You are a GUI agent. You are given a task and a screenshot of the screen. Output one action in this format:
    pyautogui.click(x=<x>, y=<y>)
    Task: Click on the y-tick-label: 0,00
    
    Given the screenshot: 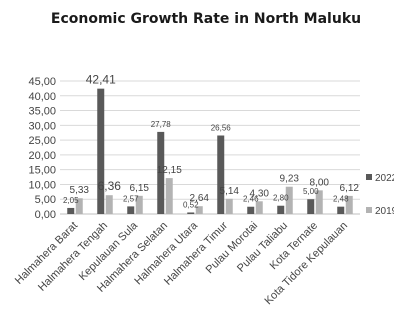 What is the action you would take?
    pyautogui.click(x=45, y=215)
    